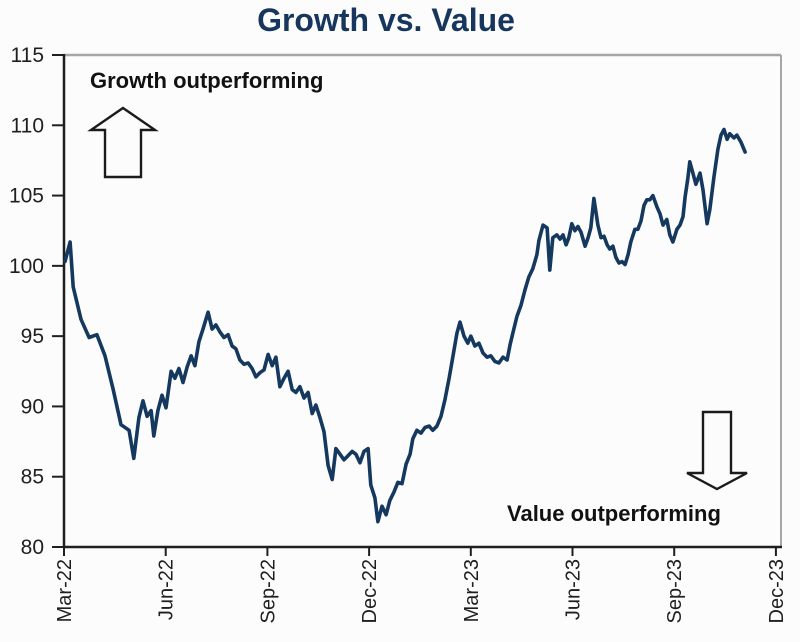  What do you see at coordinates (26, 196) in the screenshot?
I see `y-tick-label: 105` at bounding box center [26, 196].